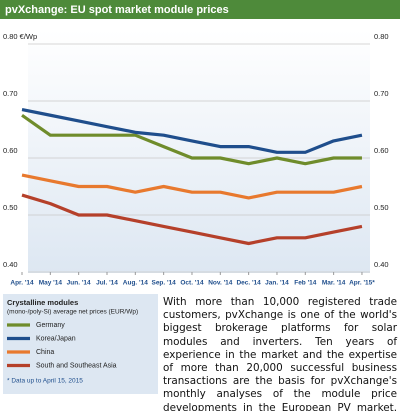 Image resolution: width=400 pixels, height=411 pixels. Describe the element at coordinates (107, 283) in the screenshot. I see `x-tick-label: Jul. '14` at that location.